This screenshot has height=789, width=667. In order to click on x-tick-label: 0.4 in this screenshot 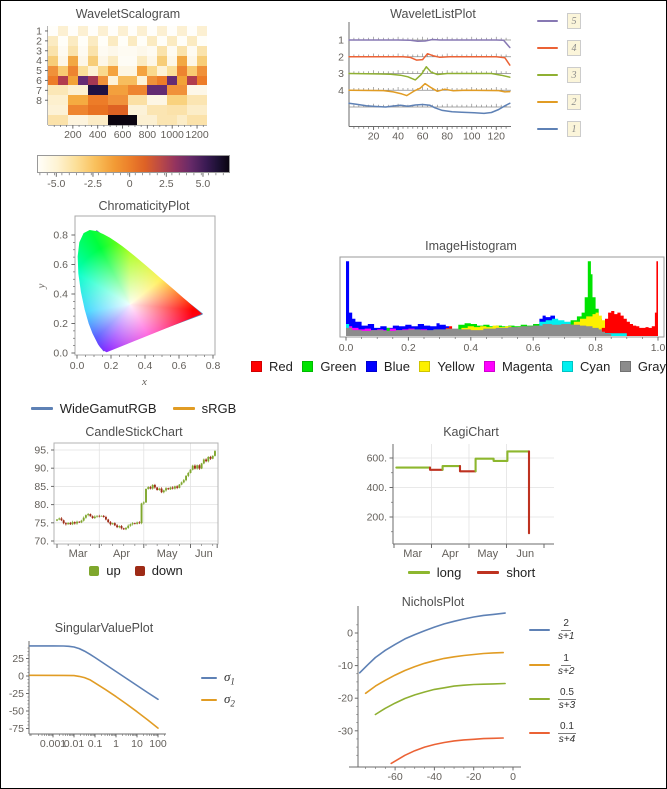, I will do `click(145, 366)`.